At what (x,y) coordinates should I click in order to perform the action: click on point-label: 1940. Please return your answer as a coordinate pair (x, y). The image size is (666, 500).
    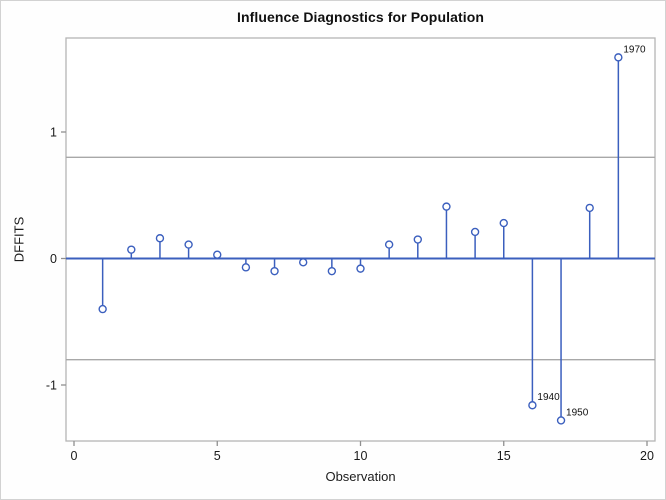
    Looking at the image, I should click on (548, 397).